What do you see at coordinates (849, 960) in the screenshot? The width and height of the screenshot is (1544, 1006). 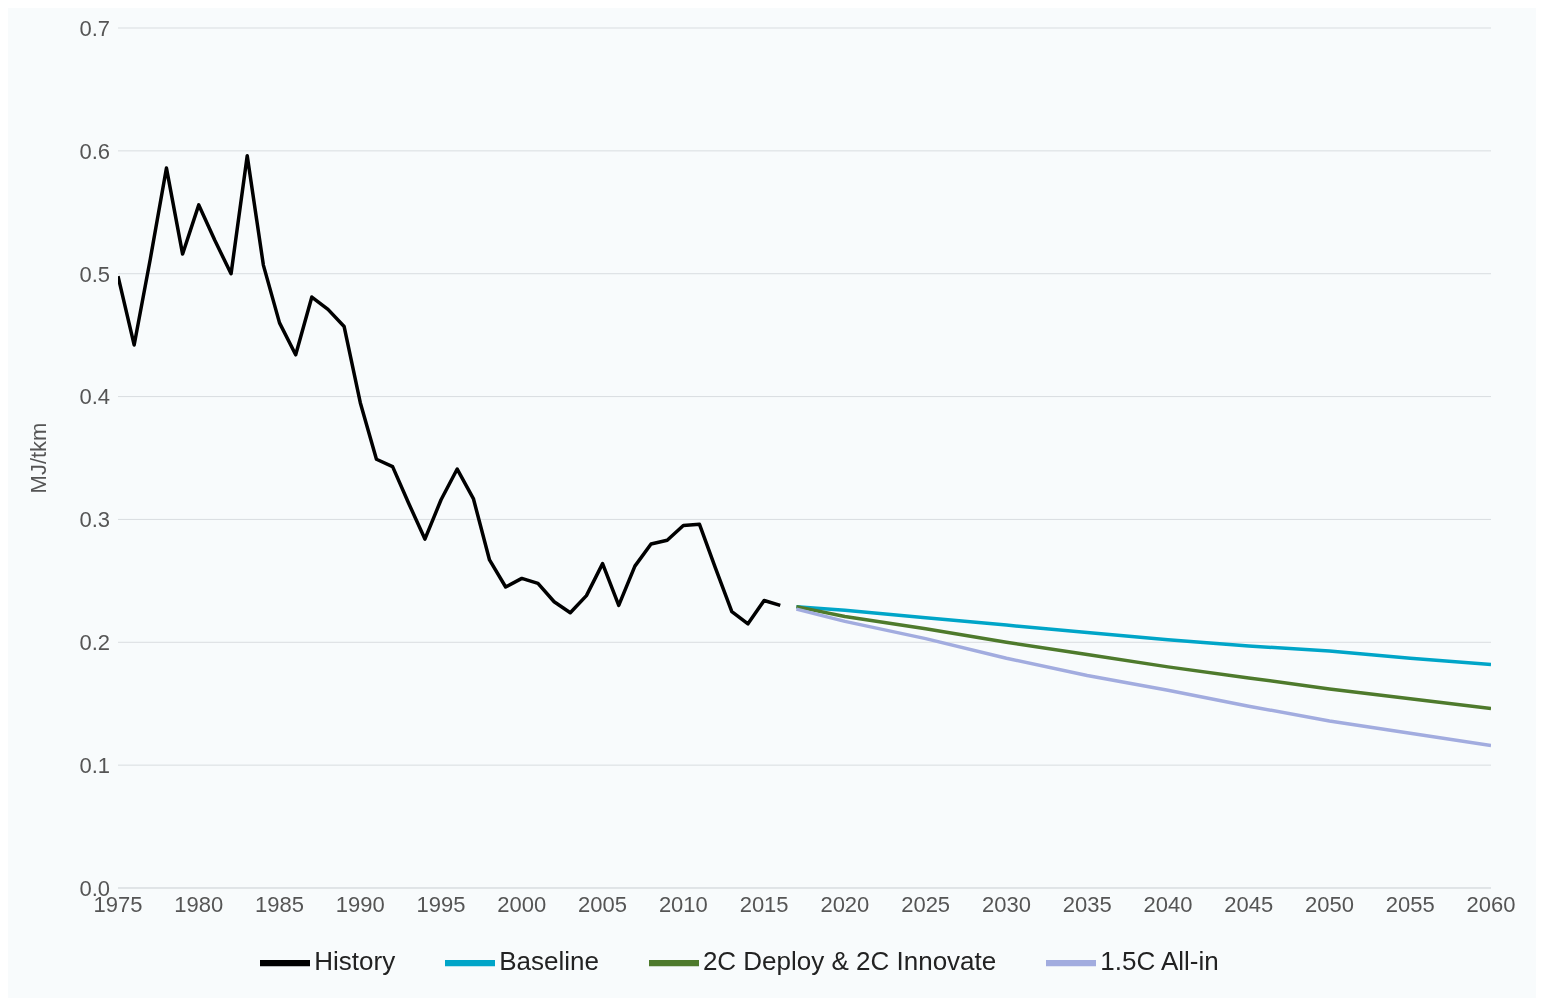 I see `legend-label: 2C Deploy & 2C Innovate` at bounding box center [849, 960].